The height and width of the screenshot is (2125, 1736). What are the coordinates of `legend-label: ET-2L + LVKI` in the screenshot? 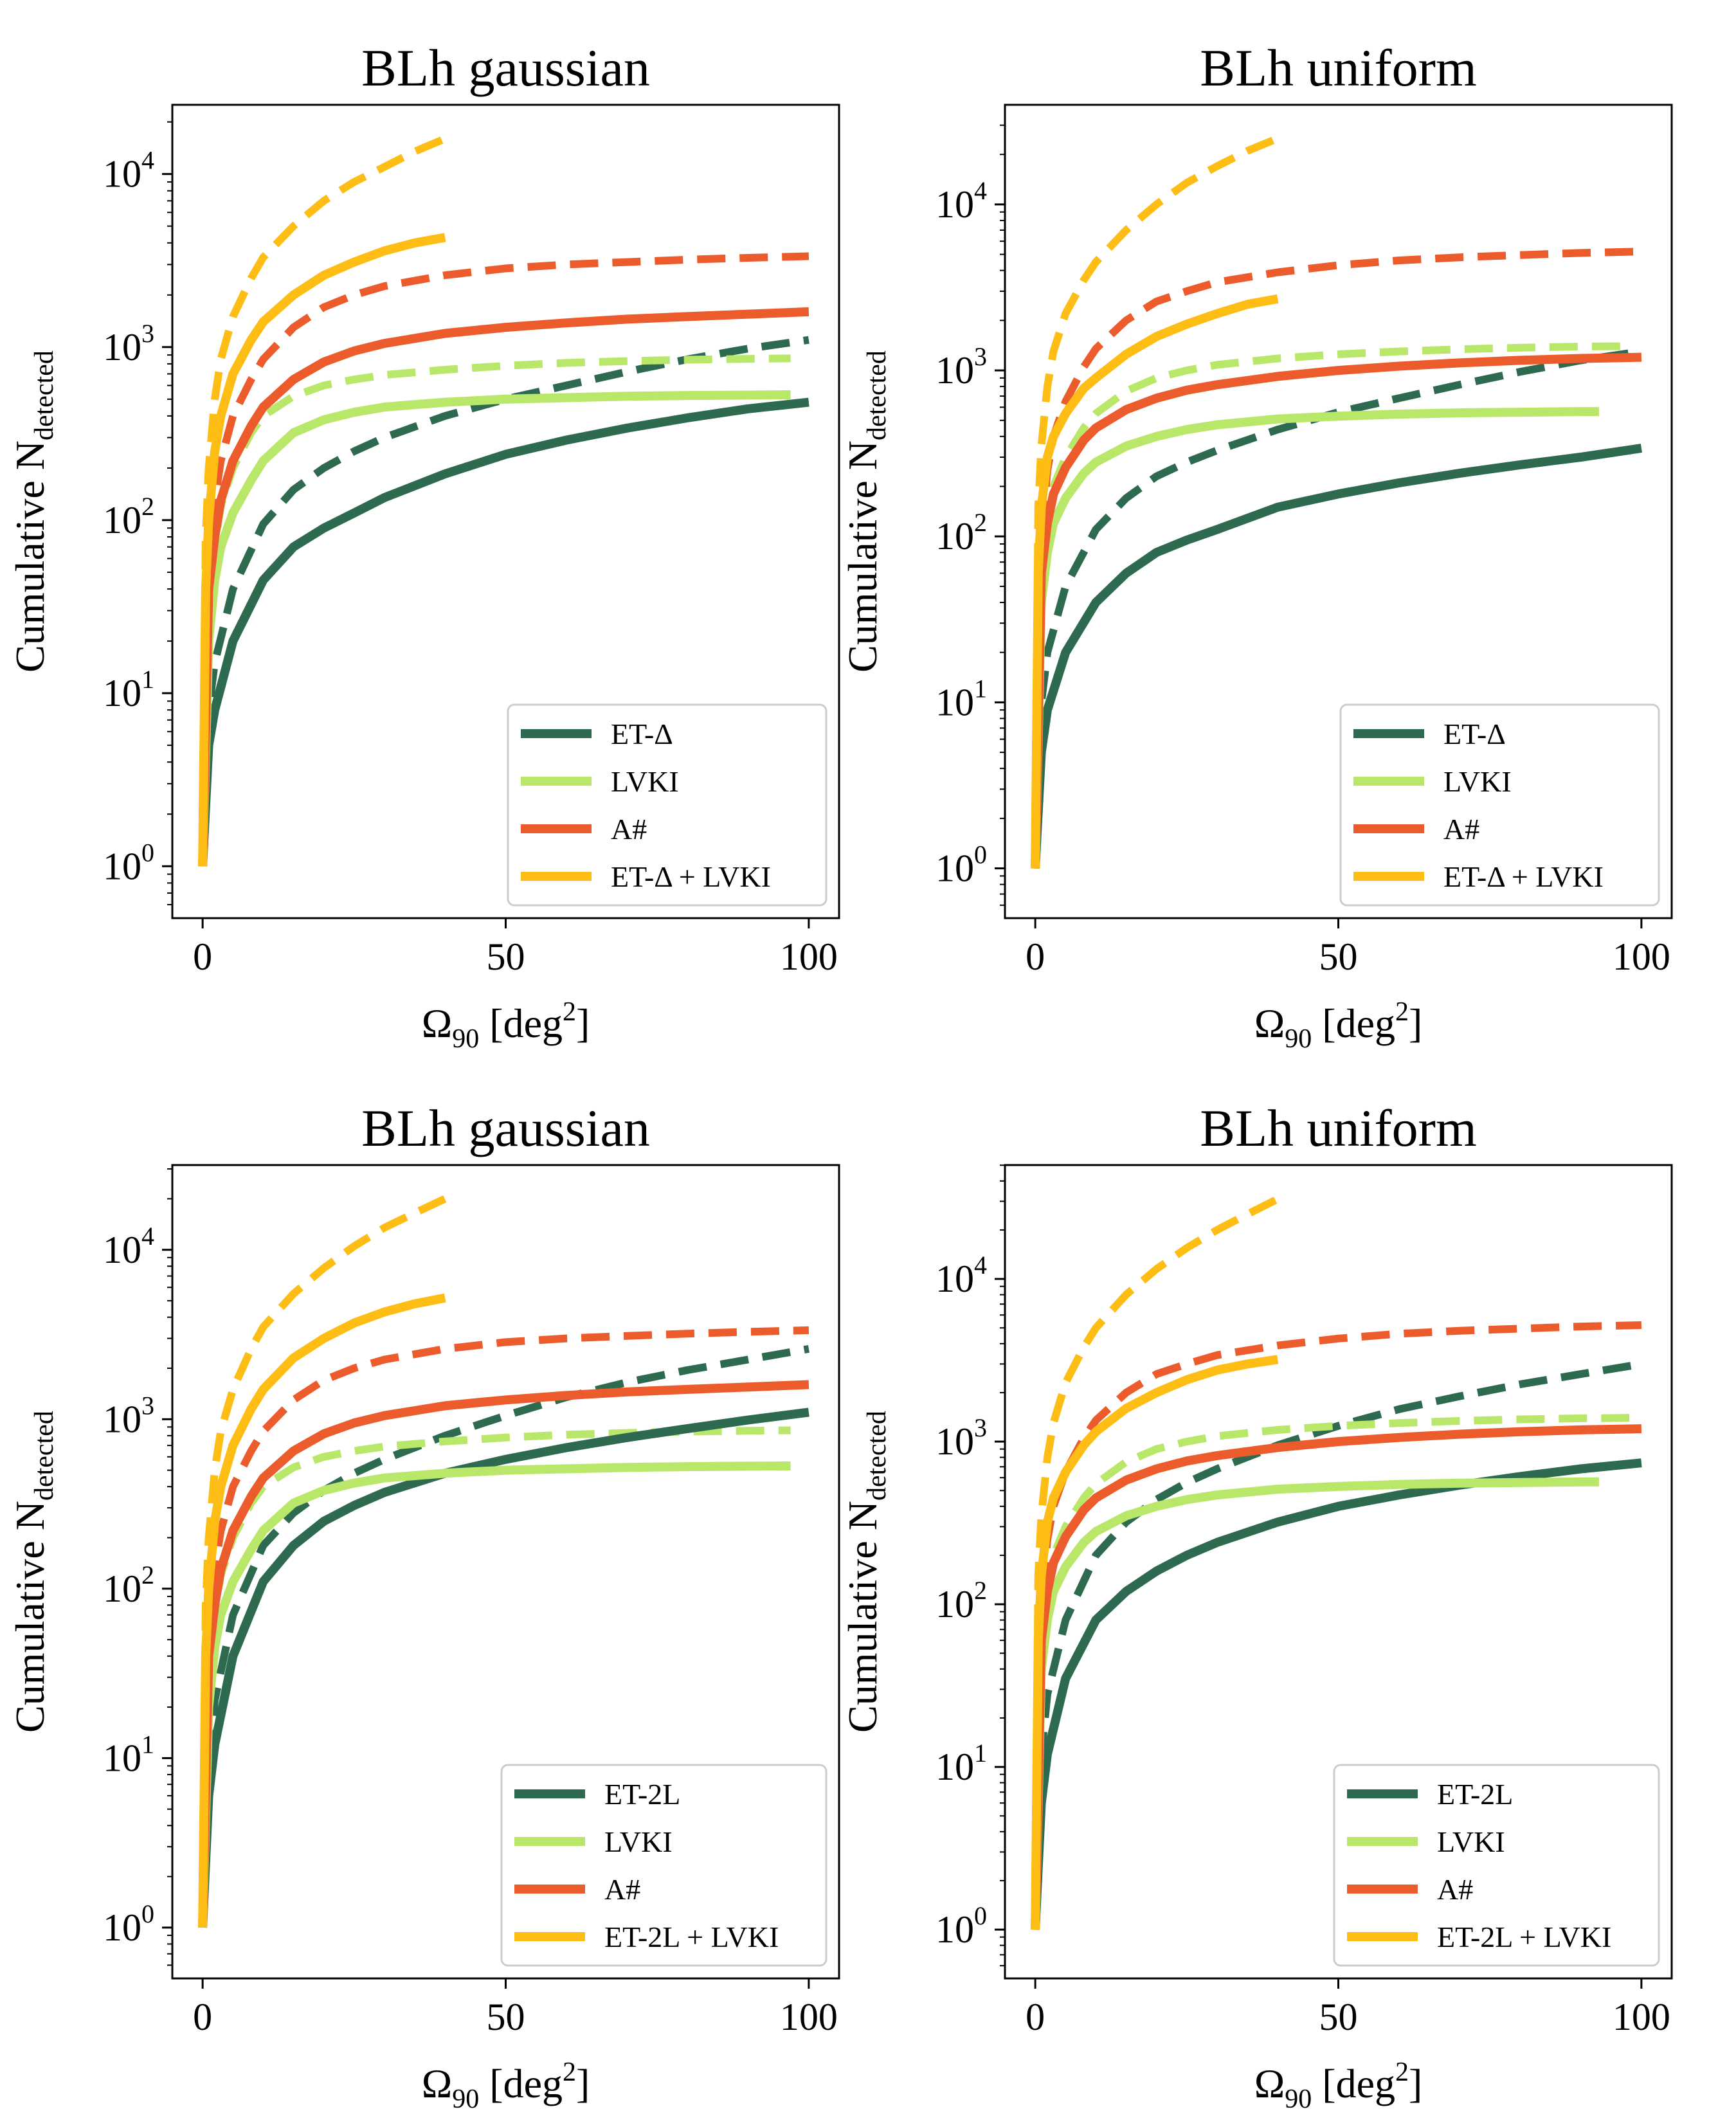 It's located at (1524, 1937).